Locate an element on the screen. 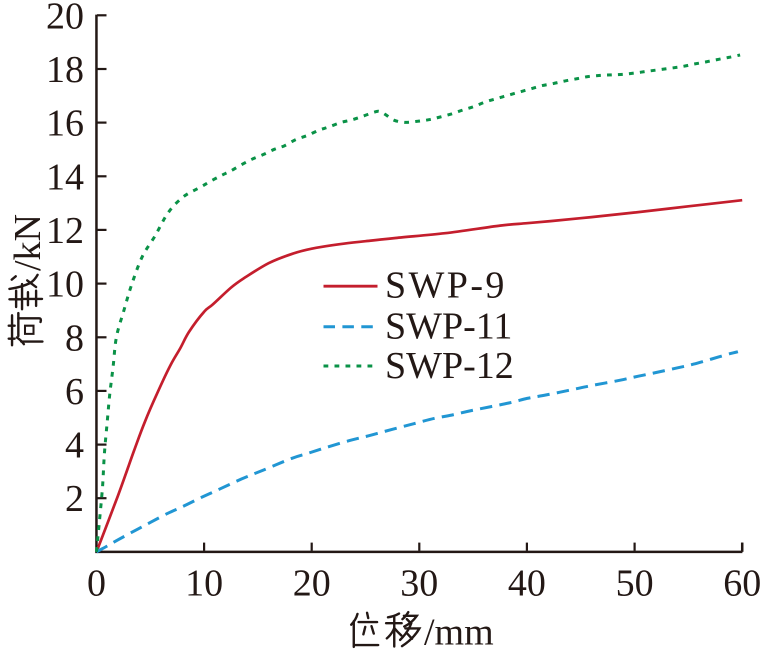 The image size is (763, 650). svg-text: 2 is located at coordinates (74, 499).